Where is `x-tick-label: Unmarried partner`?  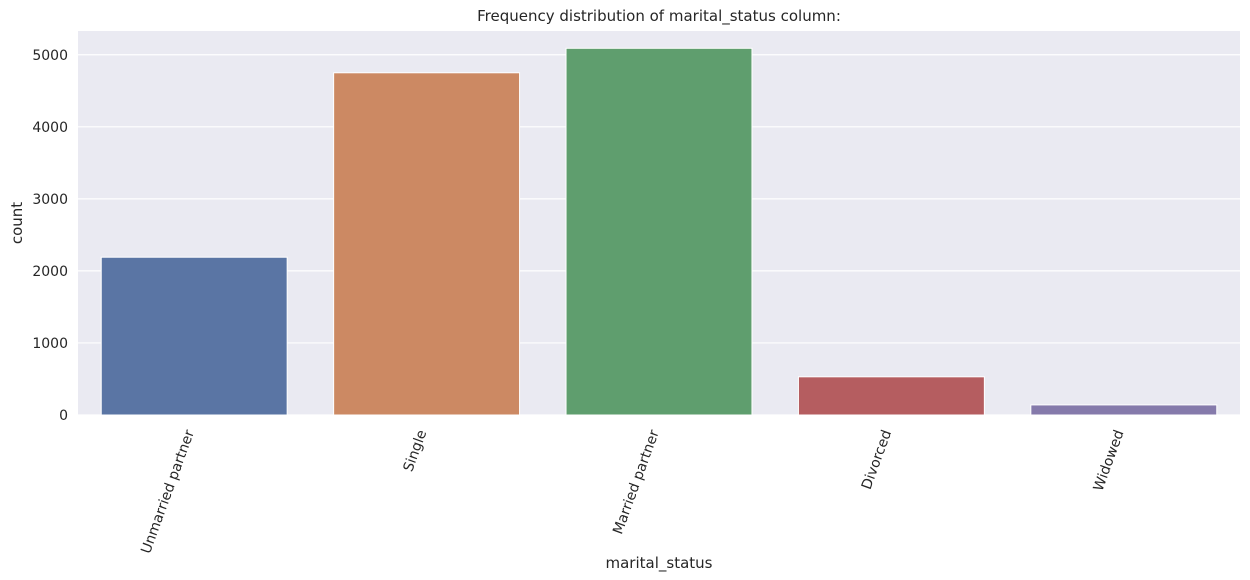
x-tick-label: Unmarried partner is located at coordinates (168, 492).